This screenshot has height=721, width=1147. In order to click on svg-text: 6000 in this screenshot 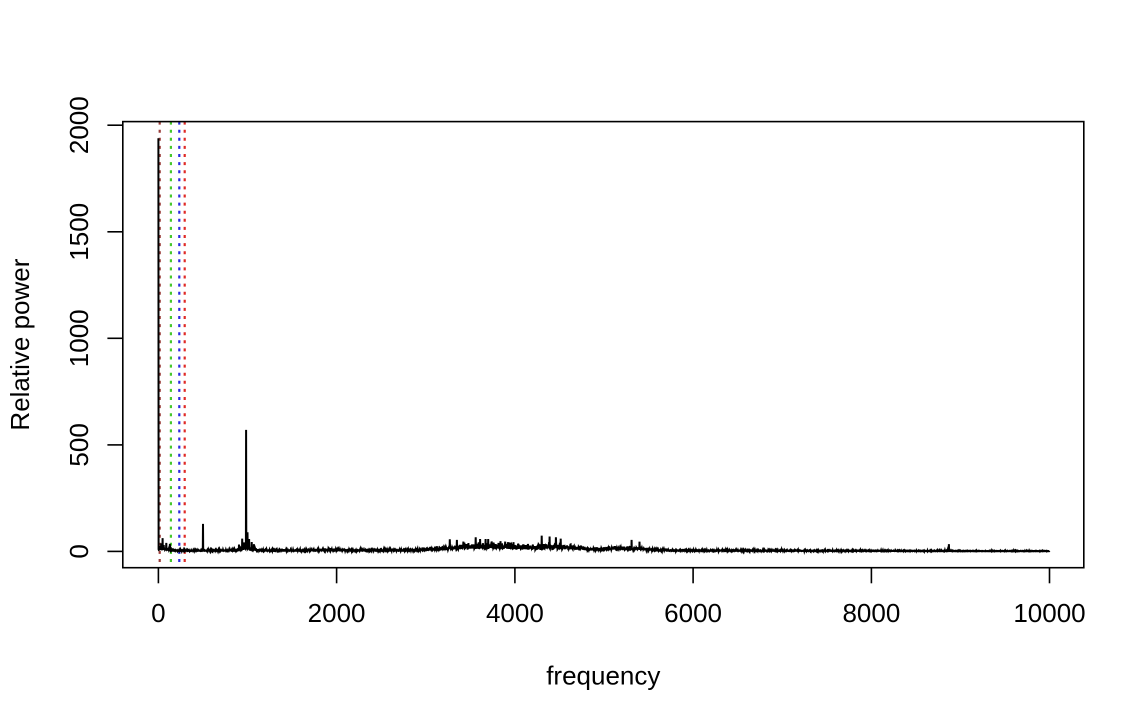, I will do `click(693, 613)`.